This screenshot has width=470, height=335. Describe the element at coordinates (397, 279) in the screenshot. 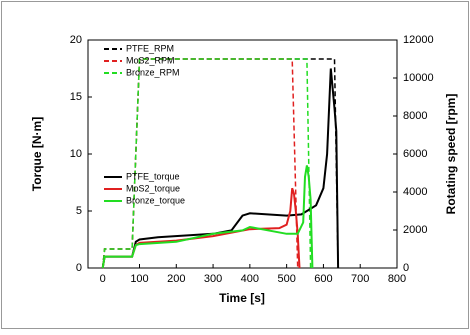

I see `x-tick-label: 800` at that location.